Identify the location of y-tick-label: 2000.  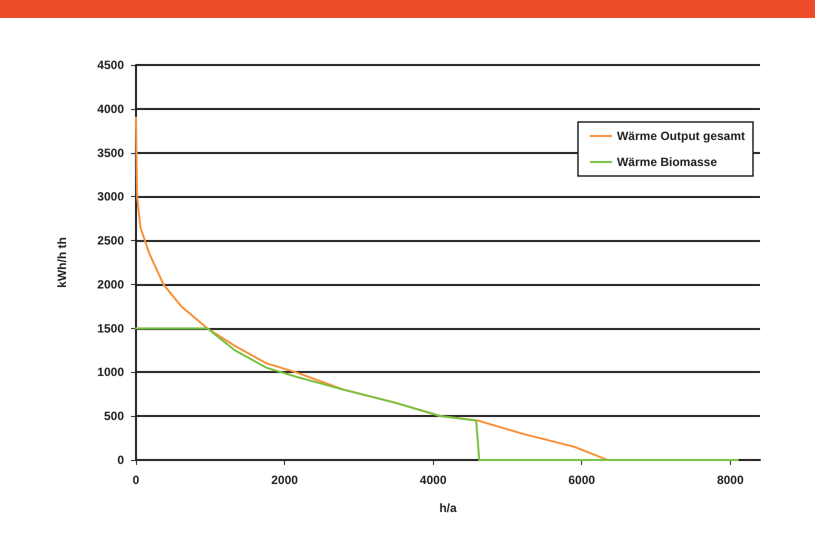
(110, 284).